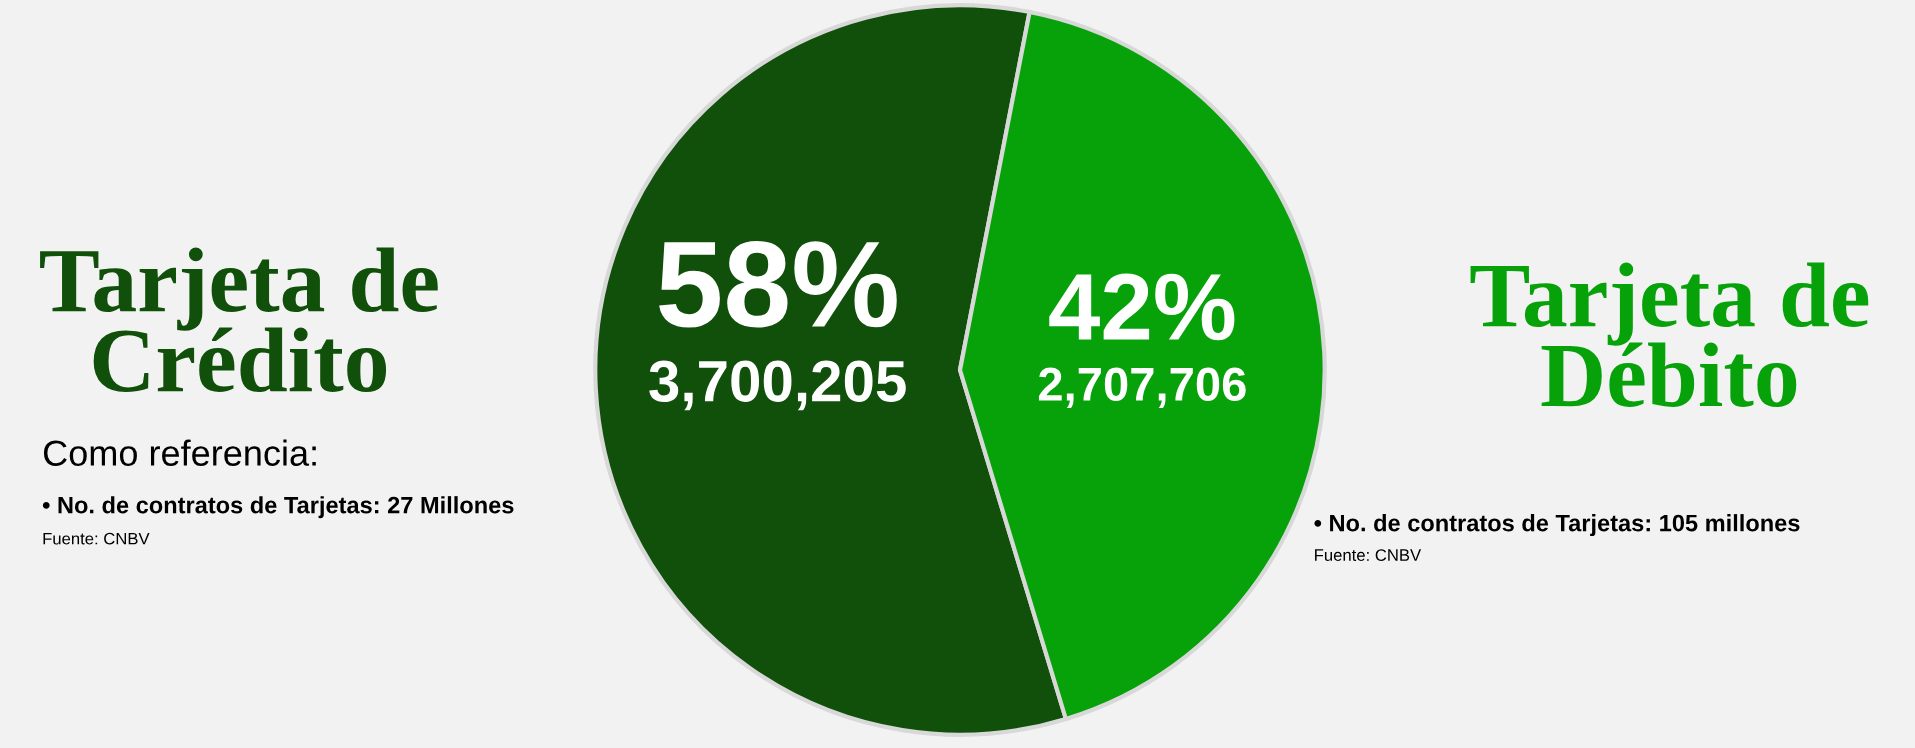 The image size is (1915, 748). Describe the element at coordinates (777, 326) in the screenshot. I see `data-label: 58% 3,700,205` at that location.